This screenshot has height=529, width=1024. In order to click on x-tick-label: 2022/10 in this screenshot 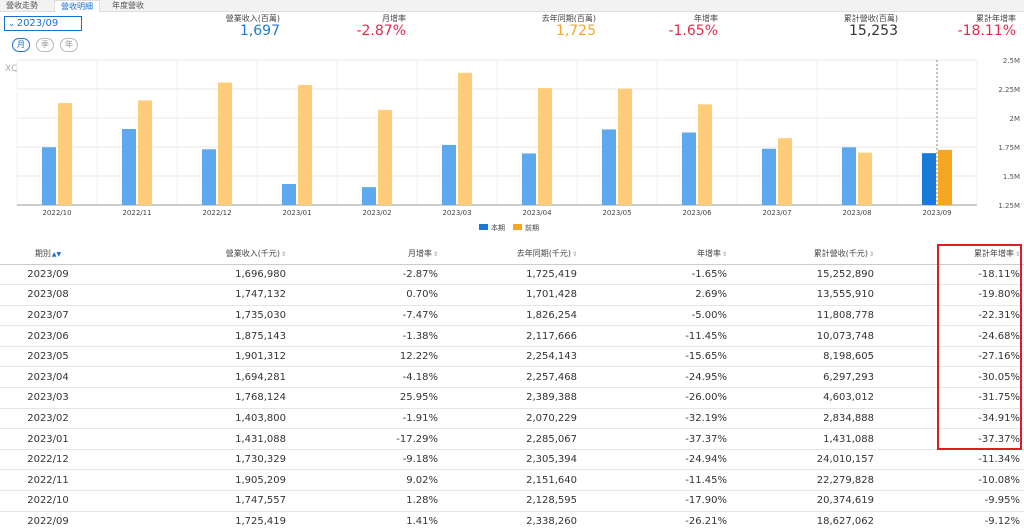, I will do `click(56, 213)`.